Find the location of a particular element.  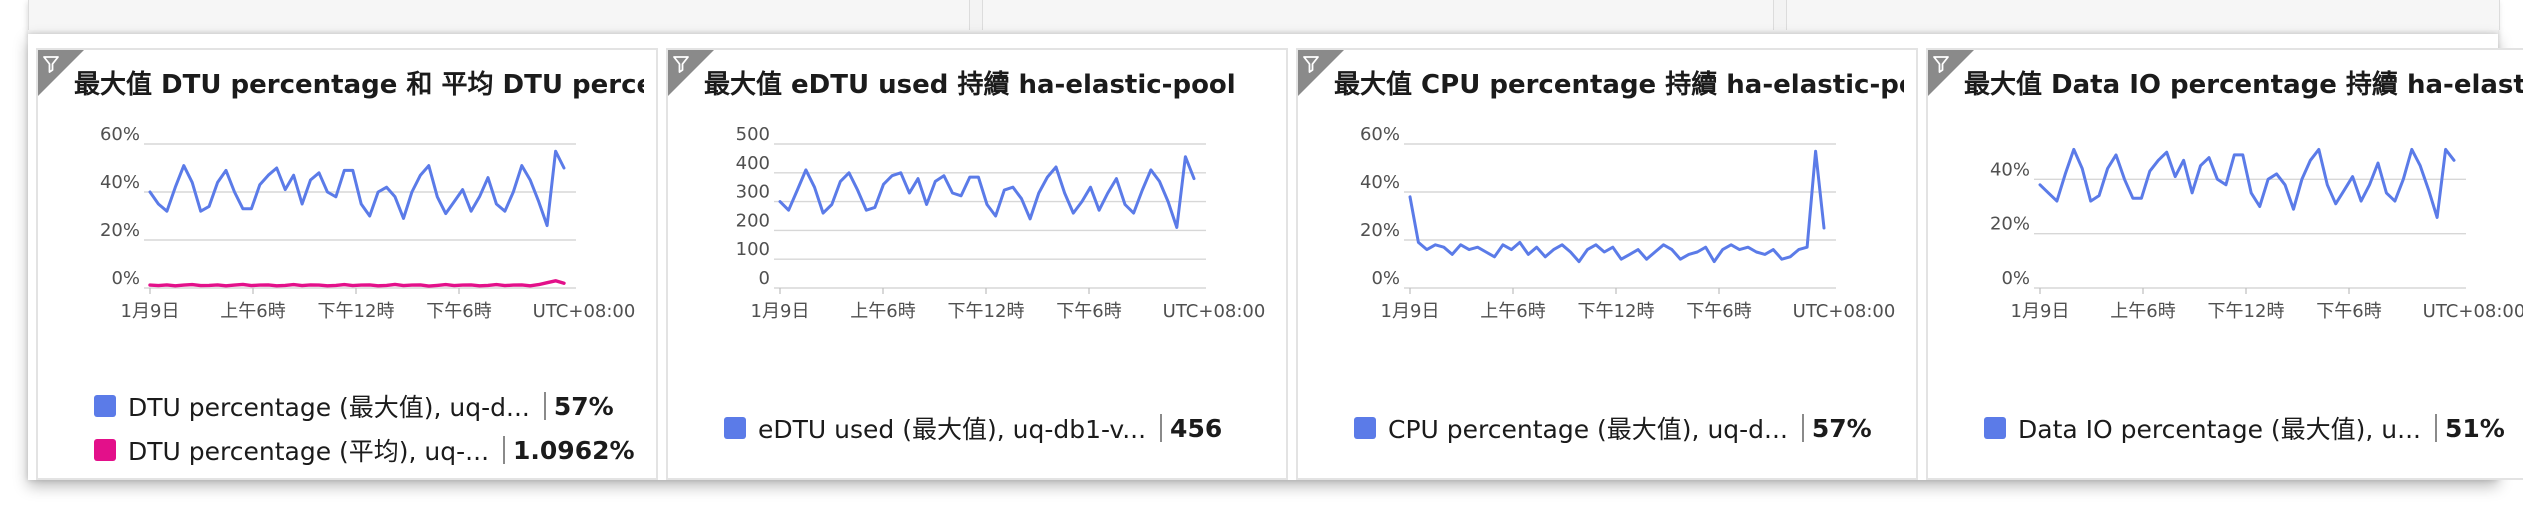

y-tick-label: 300 is located at coordinates (753, 192).